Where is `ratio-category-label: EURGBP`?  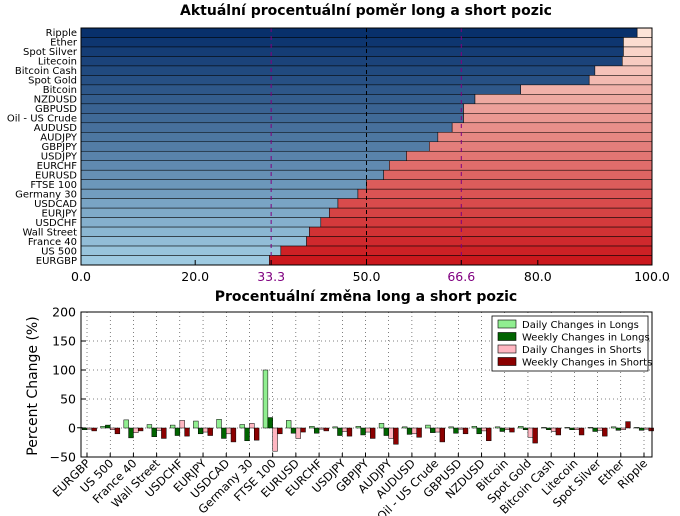
ratio-category-label: EURGBP is located at coordinates (56, 261).